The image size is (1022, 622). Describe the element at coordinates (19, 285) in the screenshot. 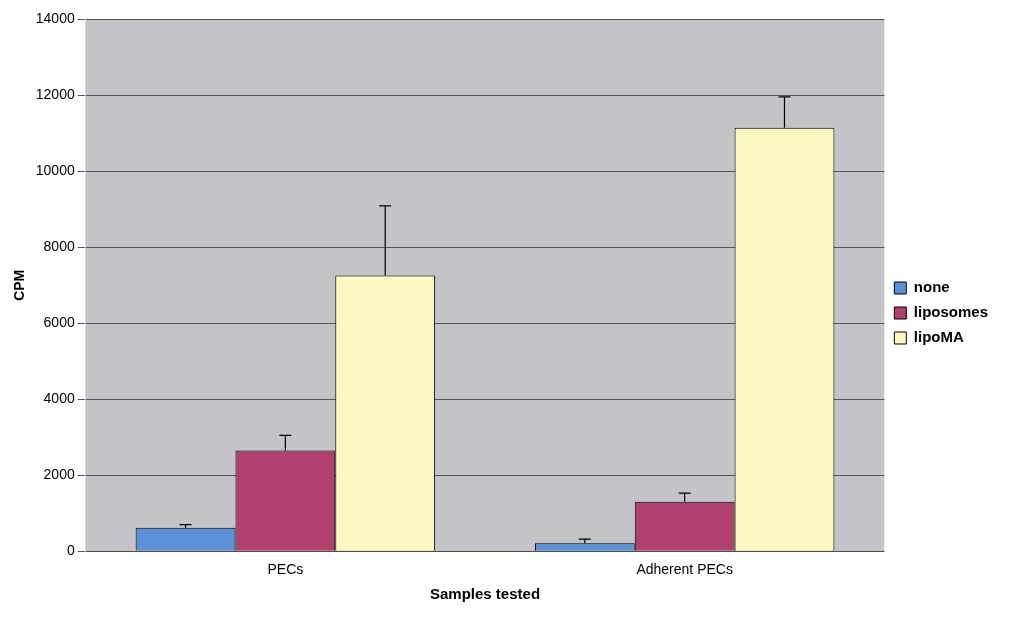

I see `y-axis-title: CPM` at that location.